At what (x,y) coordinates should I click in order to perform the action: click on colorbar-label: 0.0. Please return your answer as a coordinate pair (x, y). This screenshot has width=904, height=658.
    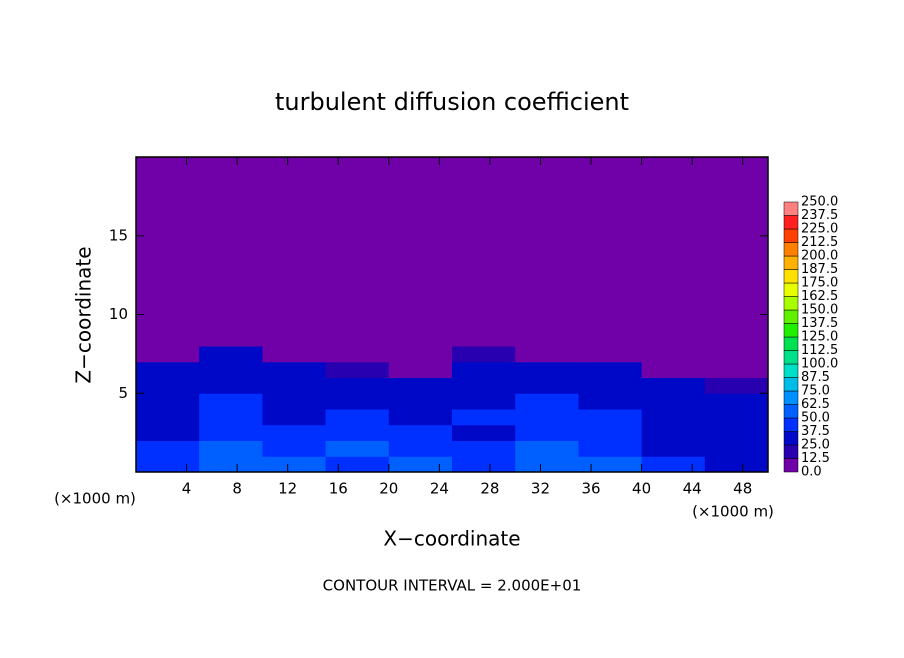
    Looking at the image, I should click on (811, 472).